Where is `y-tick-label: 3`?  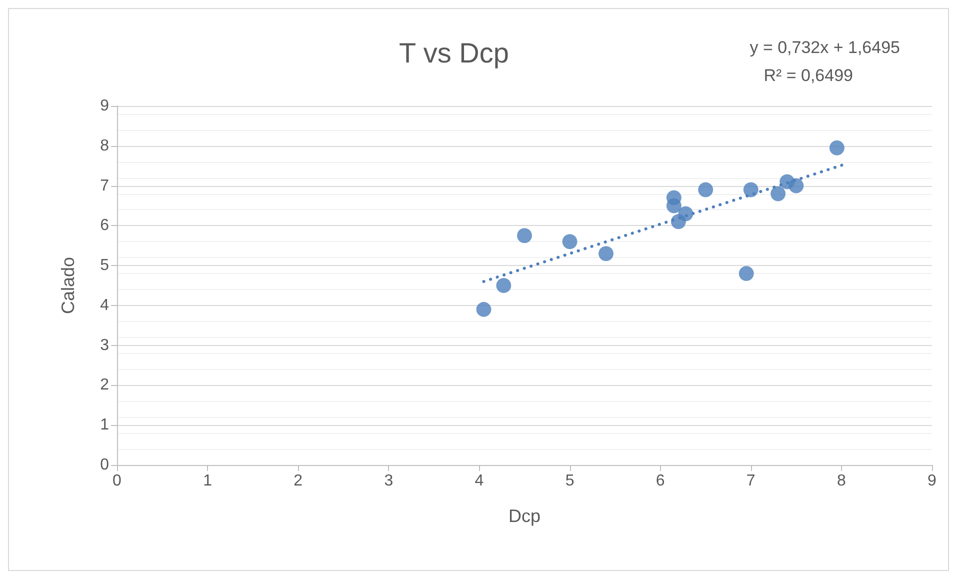
y-tick-label: 3 is located at coordinates (105, 345).